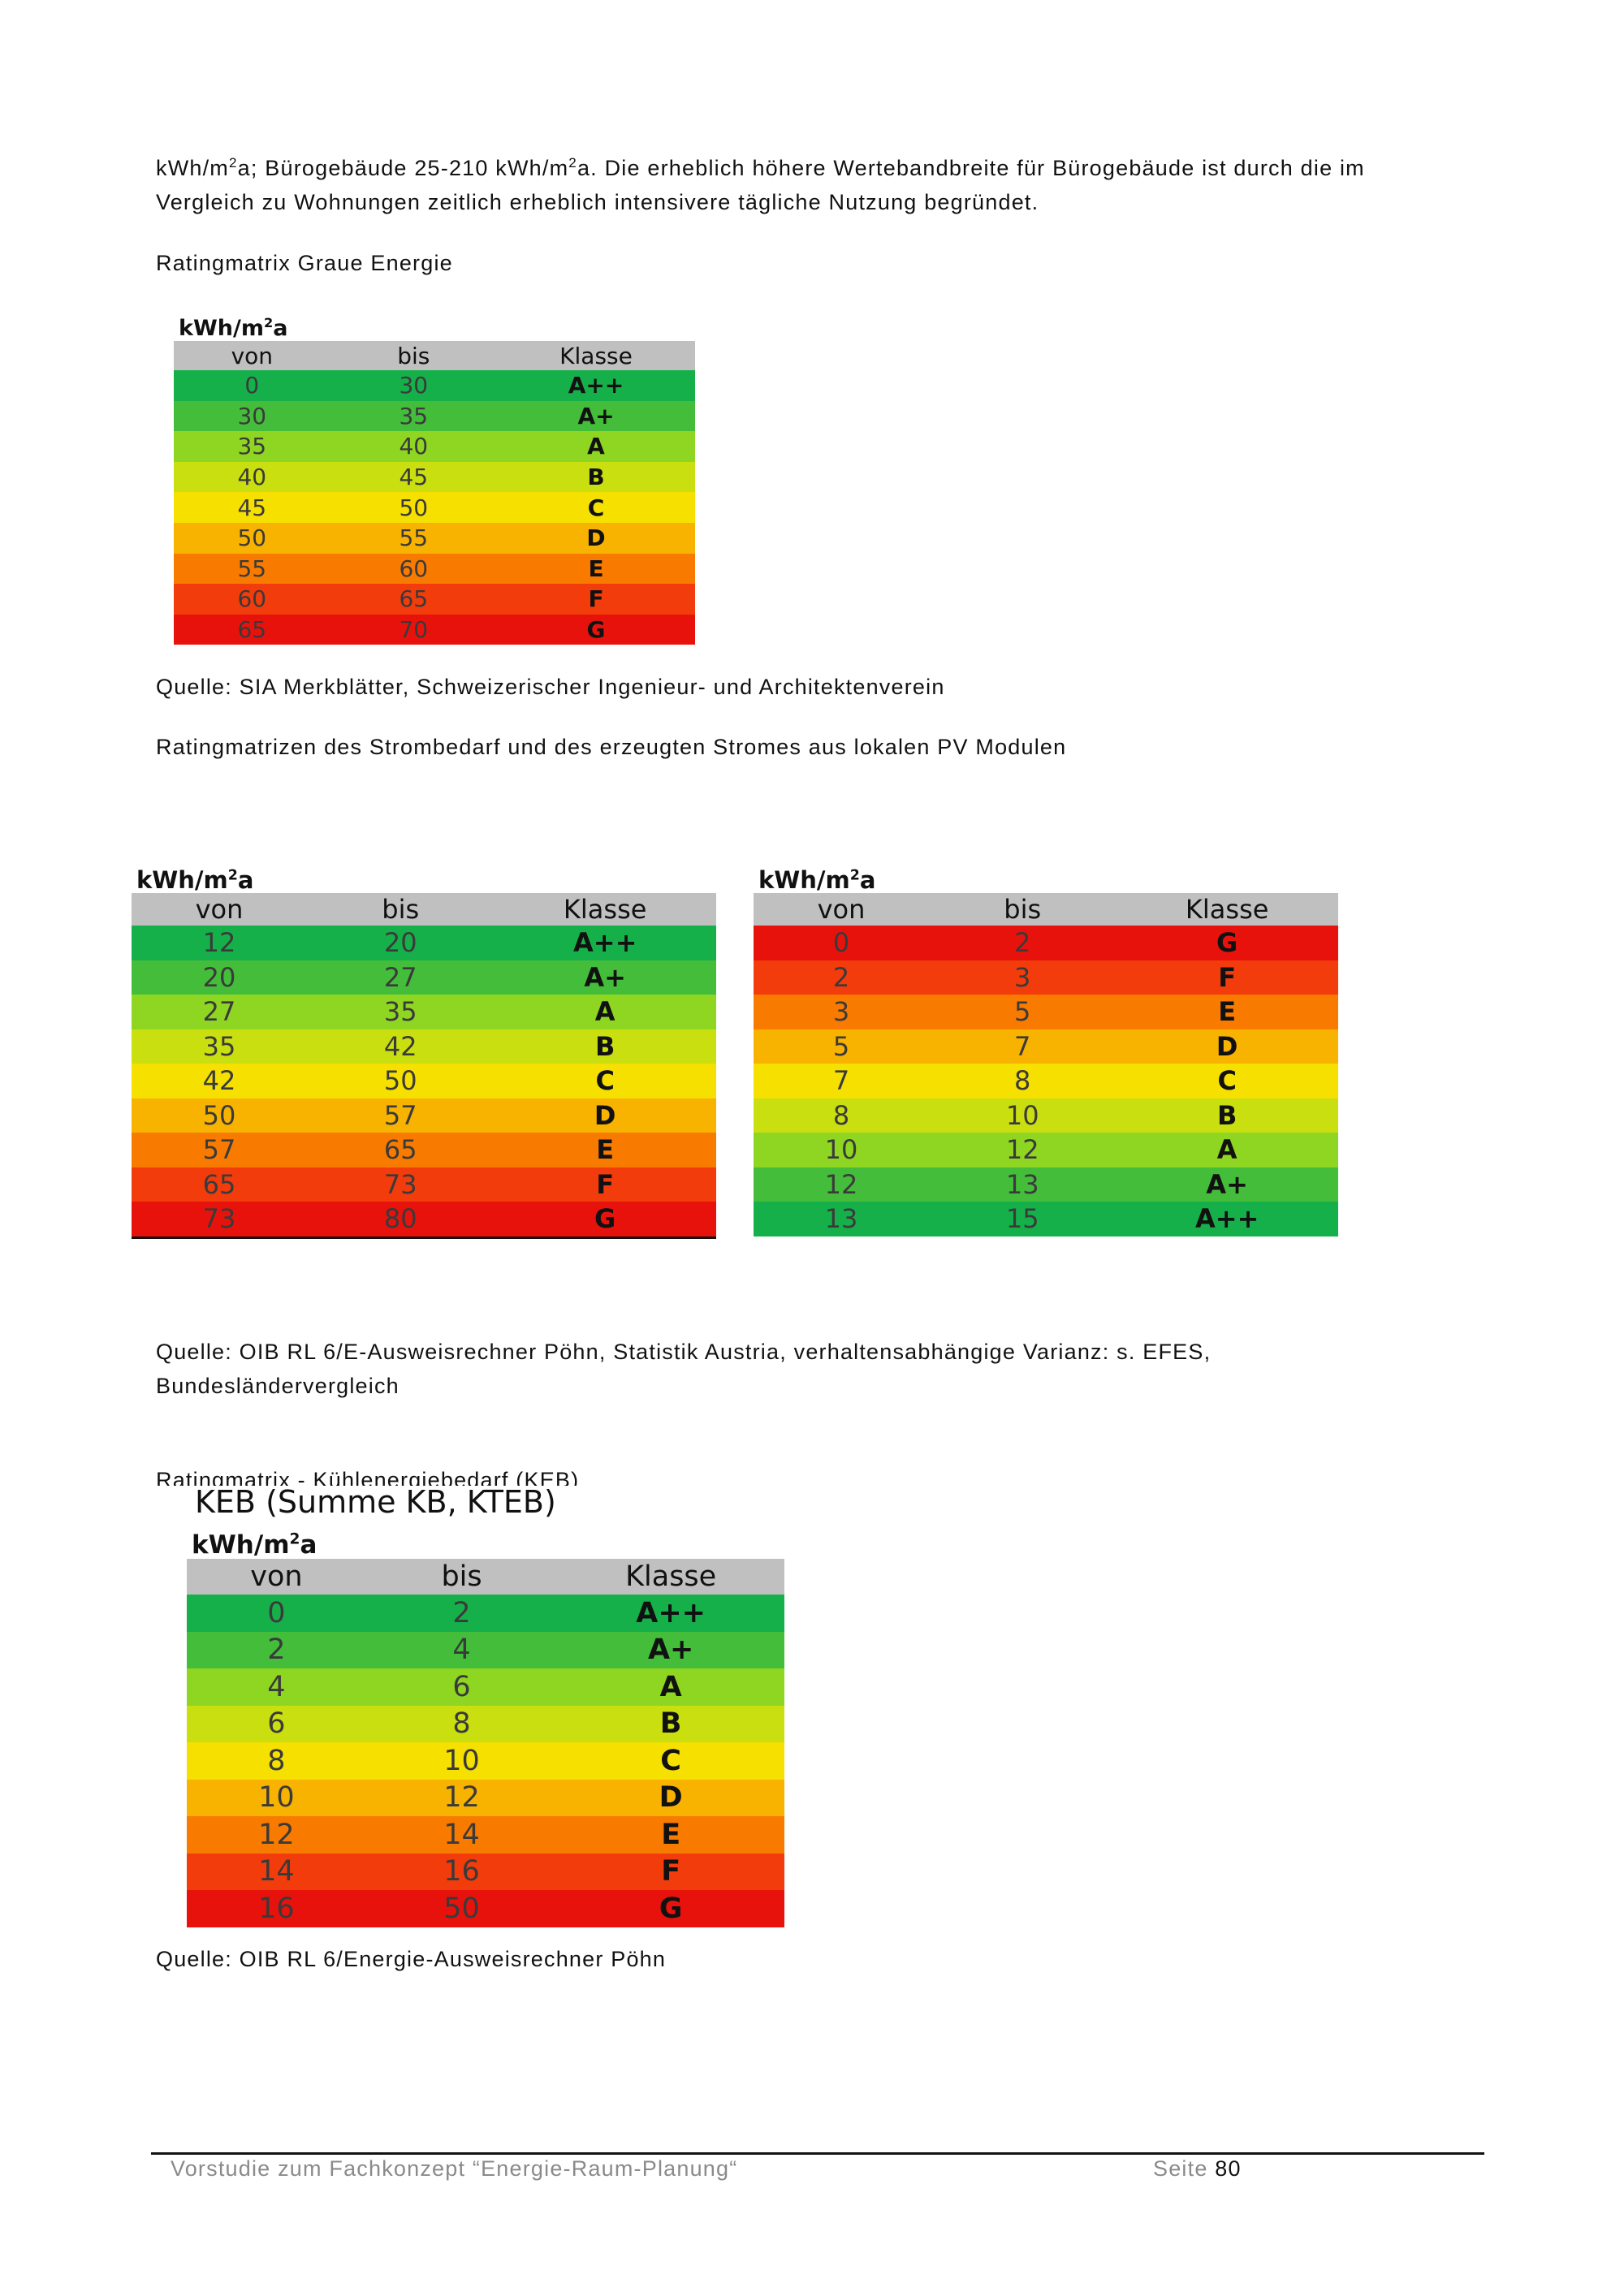 The image size is (1624, 2296). Describe the element at coordinates (841, 1012) in the screenshot. I see `cell-von: 3` at that location.